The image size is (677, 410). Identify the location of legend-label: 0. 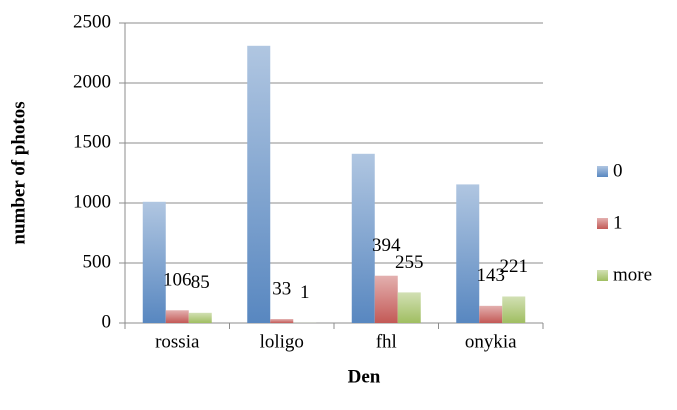
(618, 170).